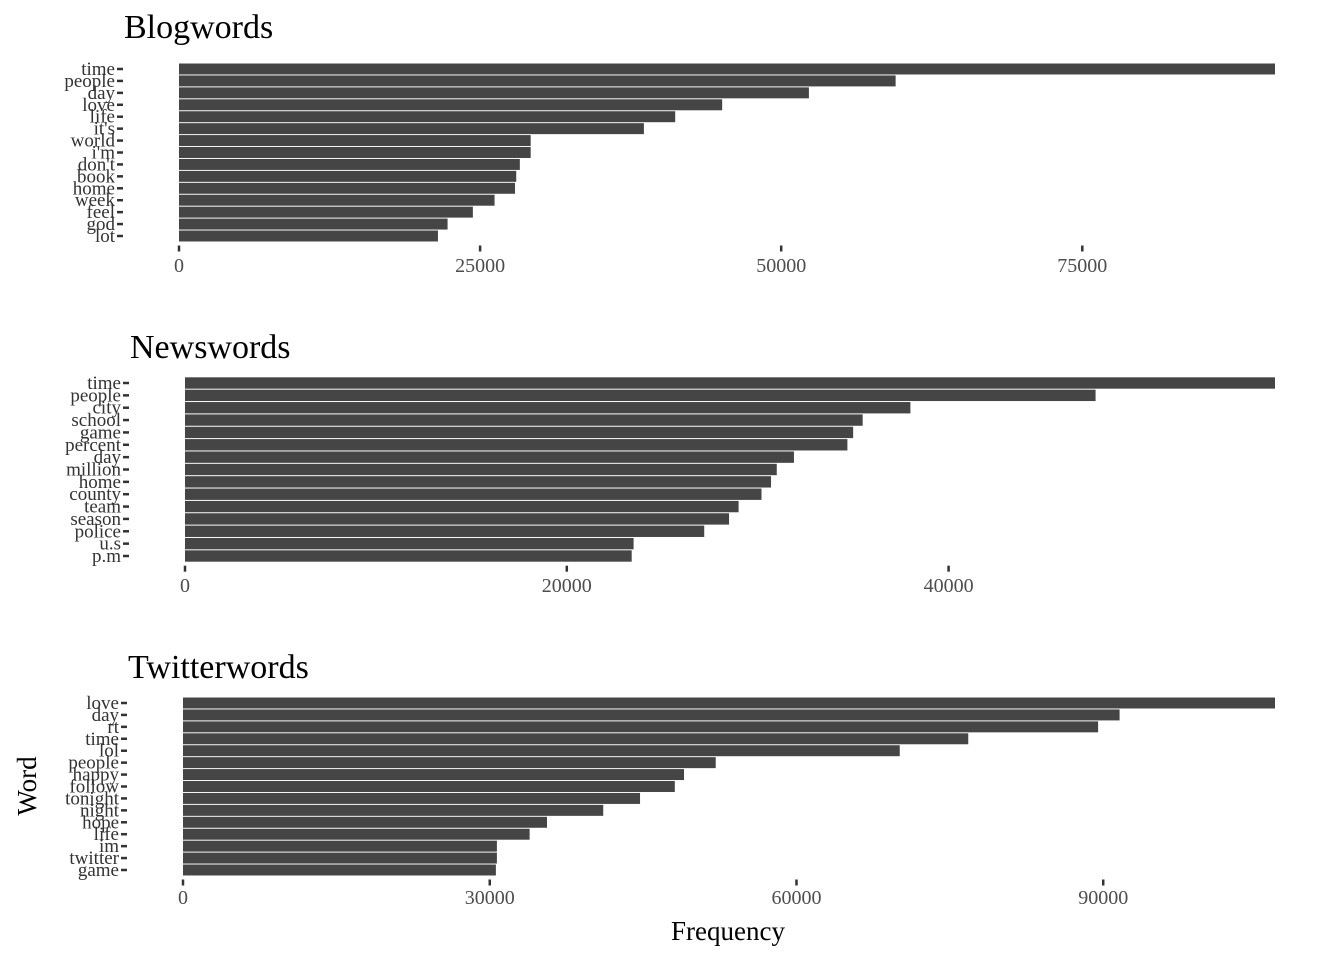 Image resolution: width=1344 pixels, height=960 pixels. What do you see at coordinates (1082, 266) in the screenshot?
I see `x-tick-label: 75000` at bounding box center [1082, 266].